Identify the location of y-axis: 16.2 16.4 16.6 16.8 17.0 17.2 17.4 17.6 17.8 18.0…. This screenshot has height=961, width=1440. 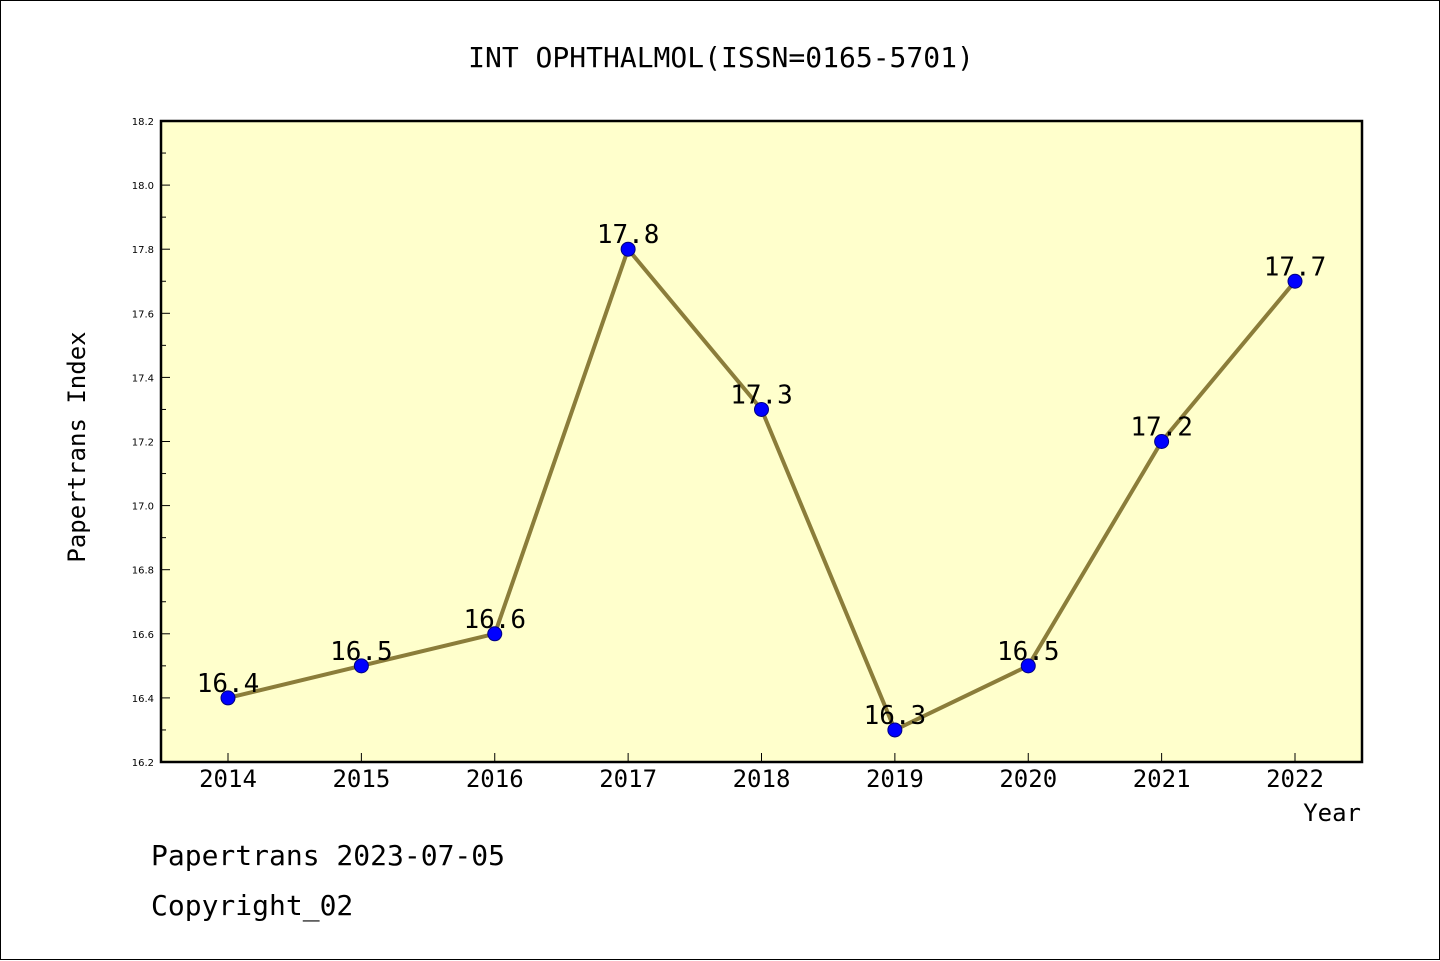
(151, 443).